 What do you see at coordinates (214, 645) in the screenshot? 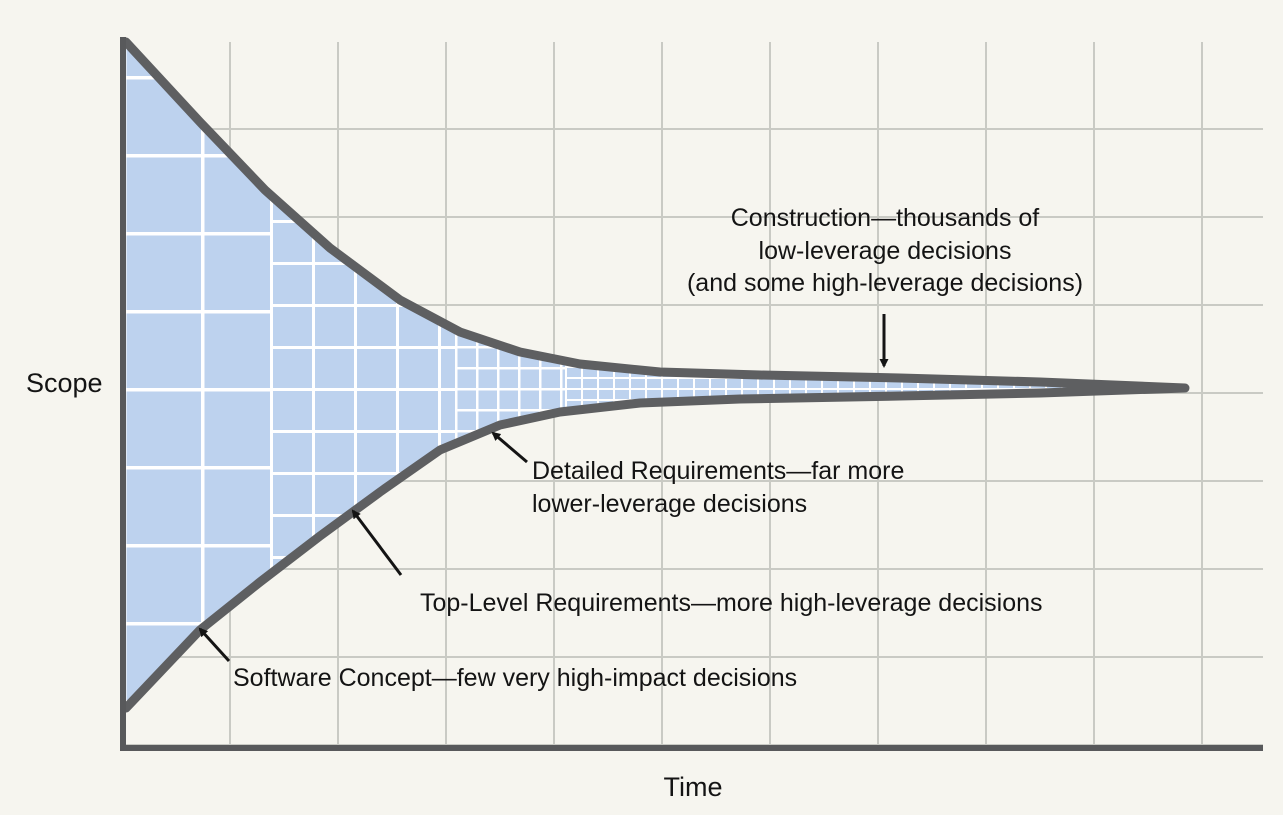
I see `software-concept-arrow` at bounding box center [214, 645].